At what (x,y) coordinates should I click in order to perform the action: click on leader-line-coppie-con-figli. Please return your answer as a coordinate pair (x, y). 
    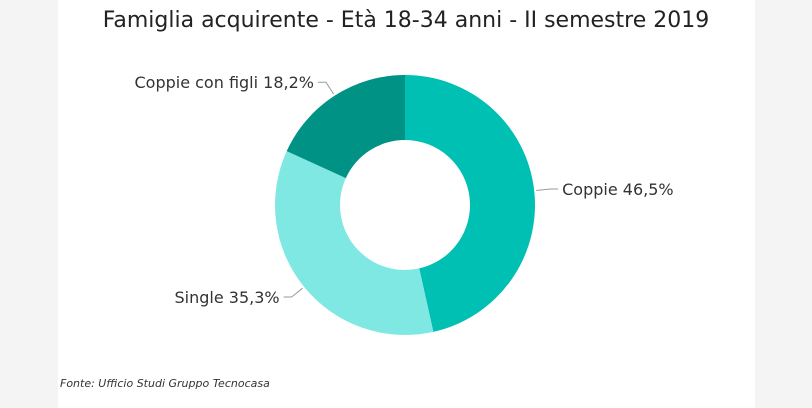
    Looking at the image, I should click on (325, 88).